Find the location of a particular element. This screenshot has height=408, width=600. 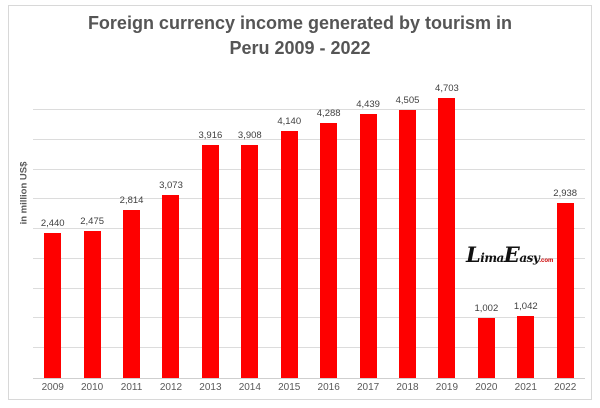

bar-2017 is located at coordinates (368, 246).